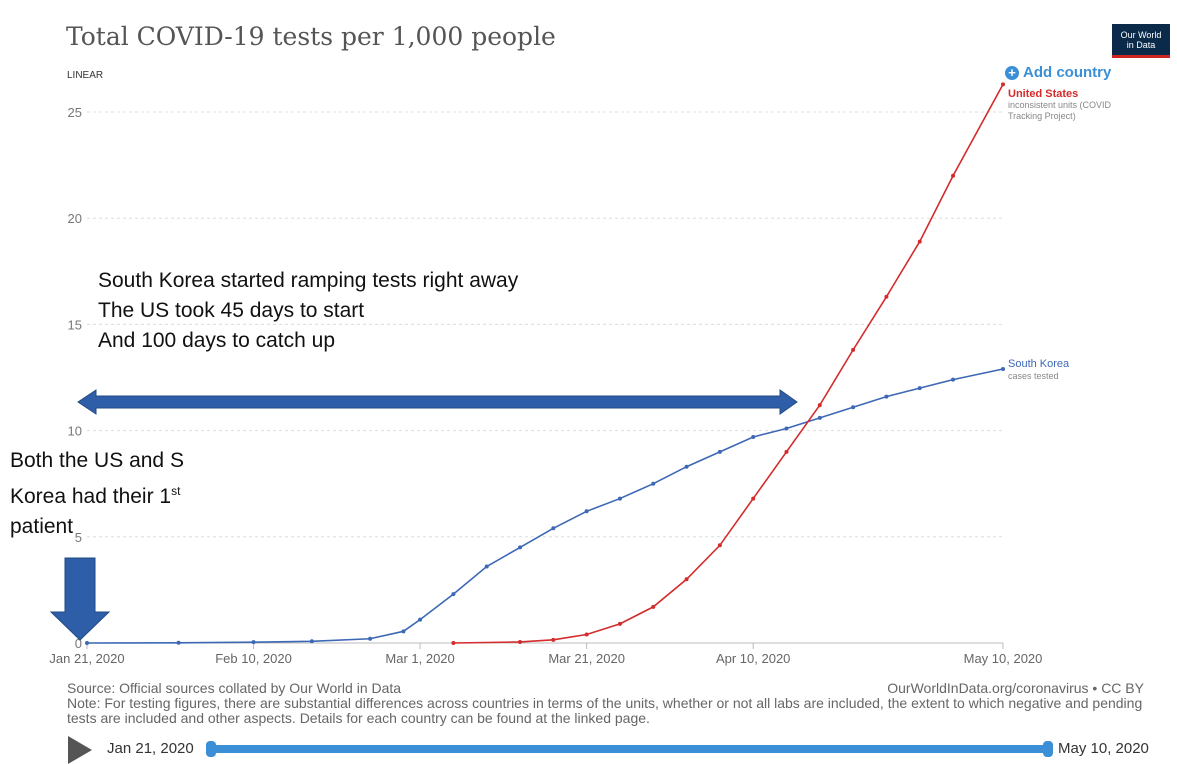  I want to click on x-tick-label: Apr 10, 2020, so click(753, 658).